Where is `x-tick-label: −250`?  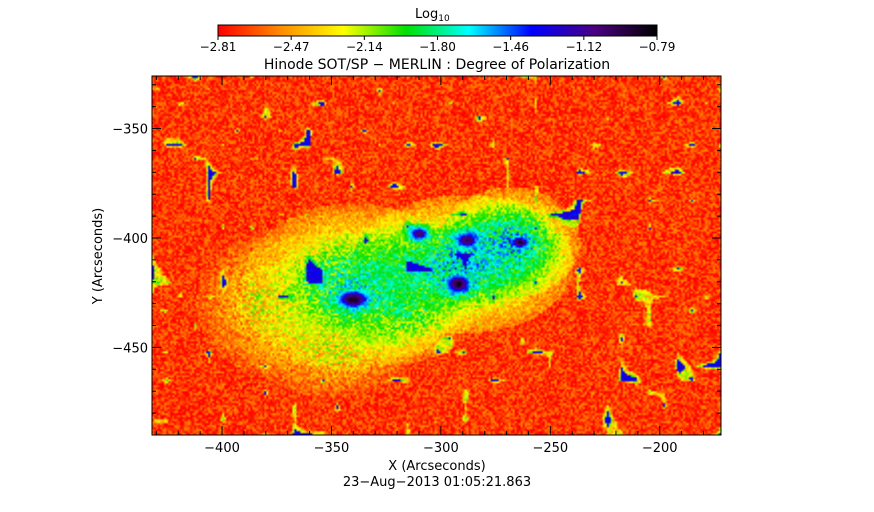
x-tick-label: −250 is located at coordinates (550, 448).